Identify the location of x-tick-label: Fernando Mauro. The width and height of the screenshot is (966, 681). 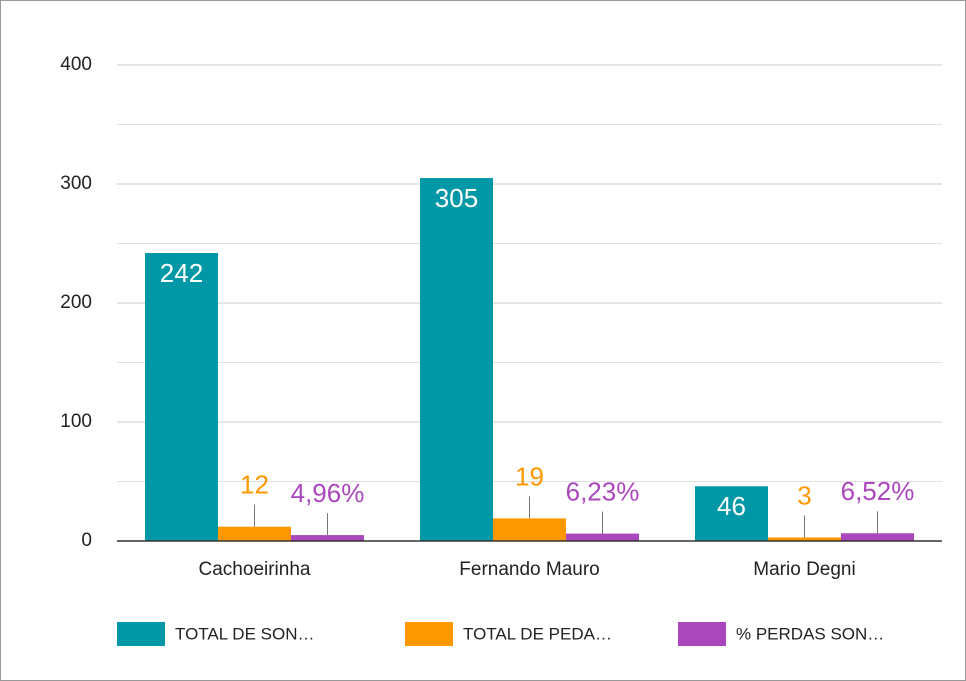
(529, 569).